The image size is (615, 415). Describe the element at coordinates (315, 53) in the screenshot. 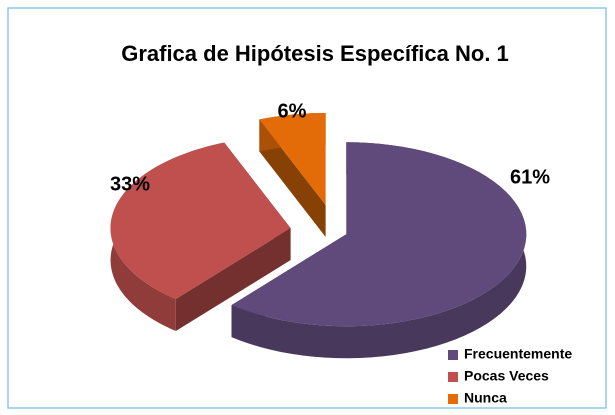

I see `chart-title: Grafica de Hipótesis Específica No. 1` at that location.